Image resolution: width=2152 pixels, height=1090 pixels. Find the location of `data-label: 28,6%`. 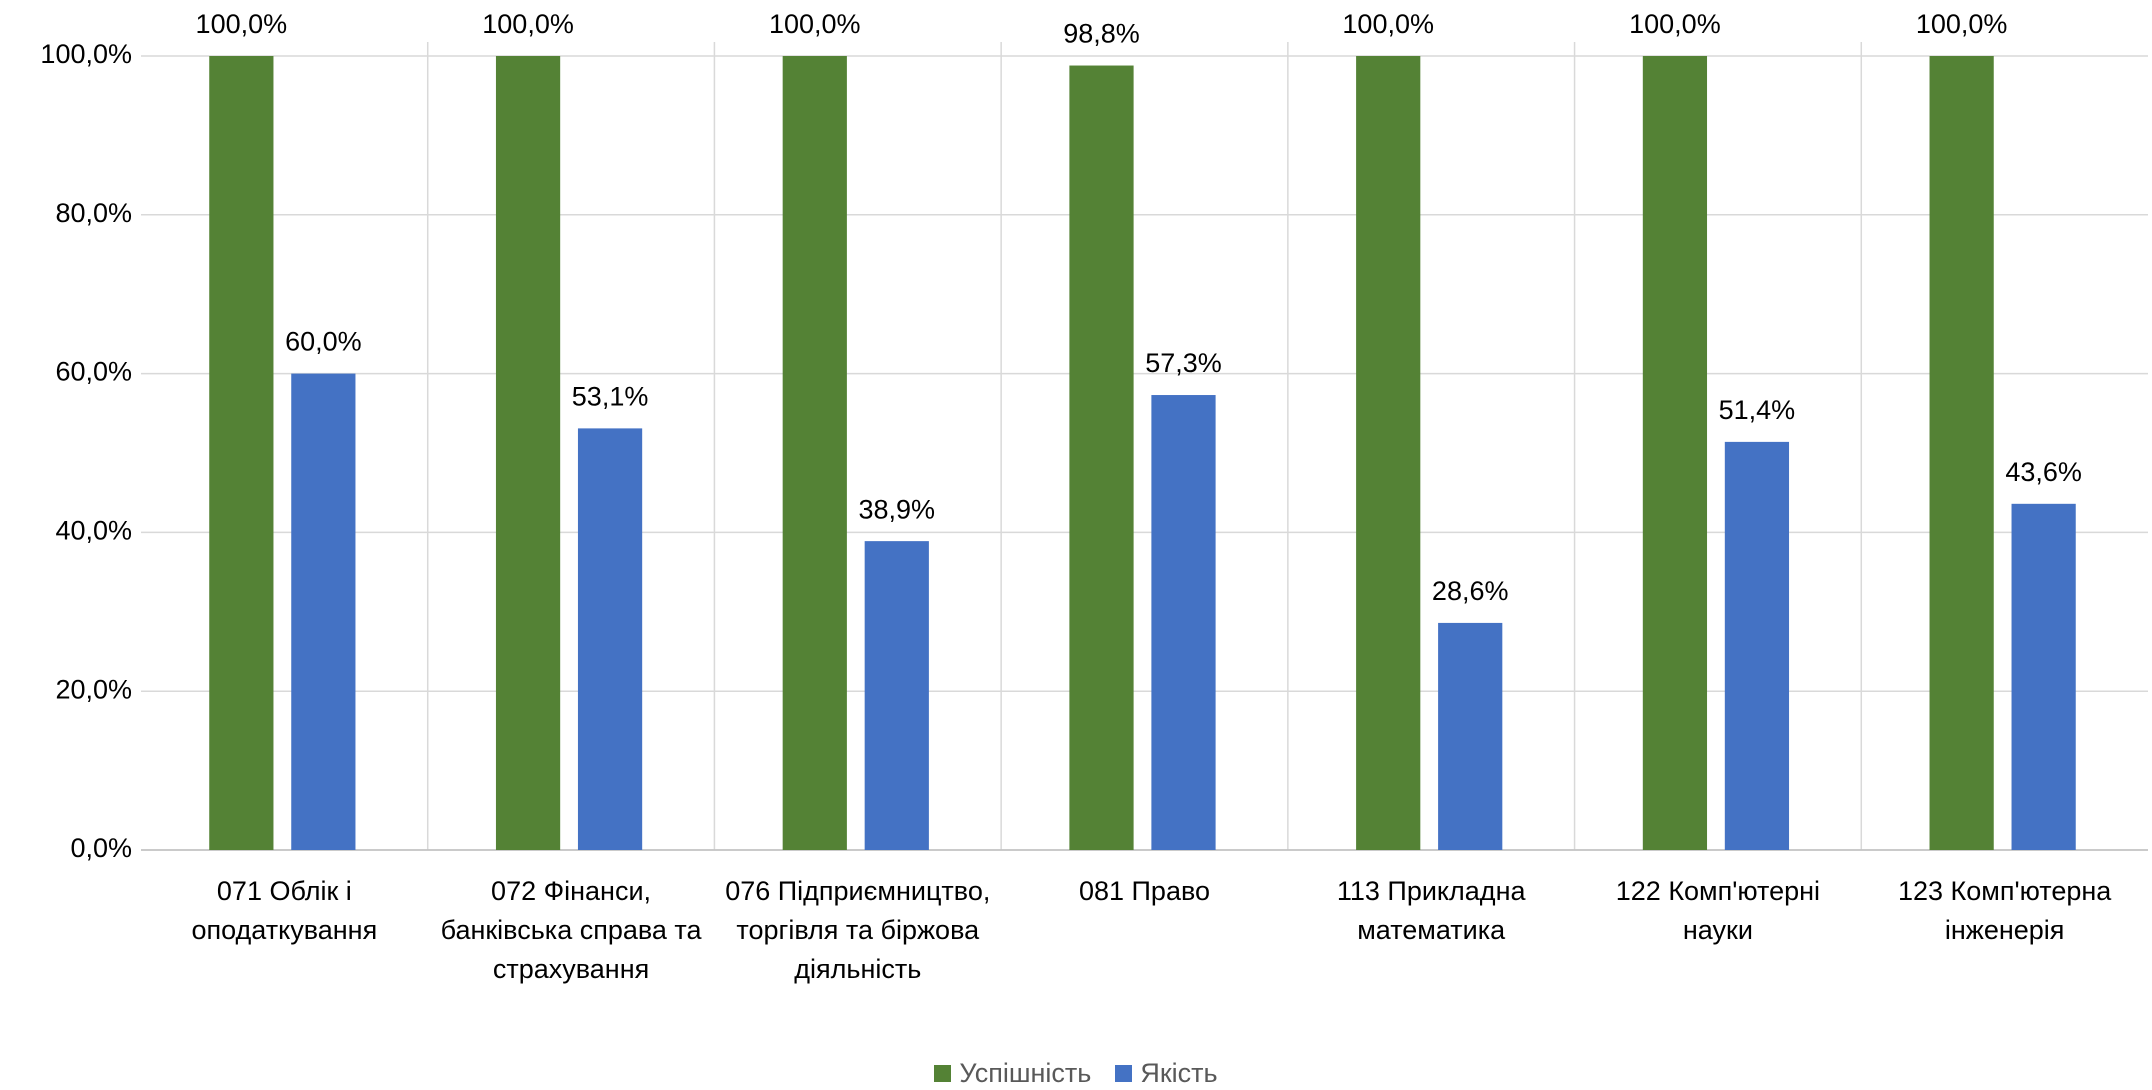

data-label: 28,6% is located at coordinates (1470, 591).